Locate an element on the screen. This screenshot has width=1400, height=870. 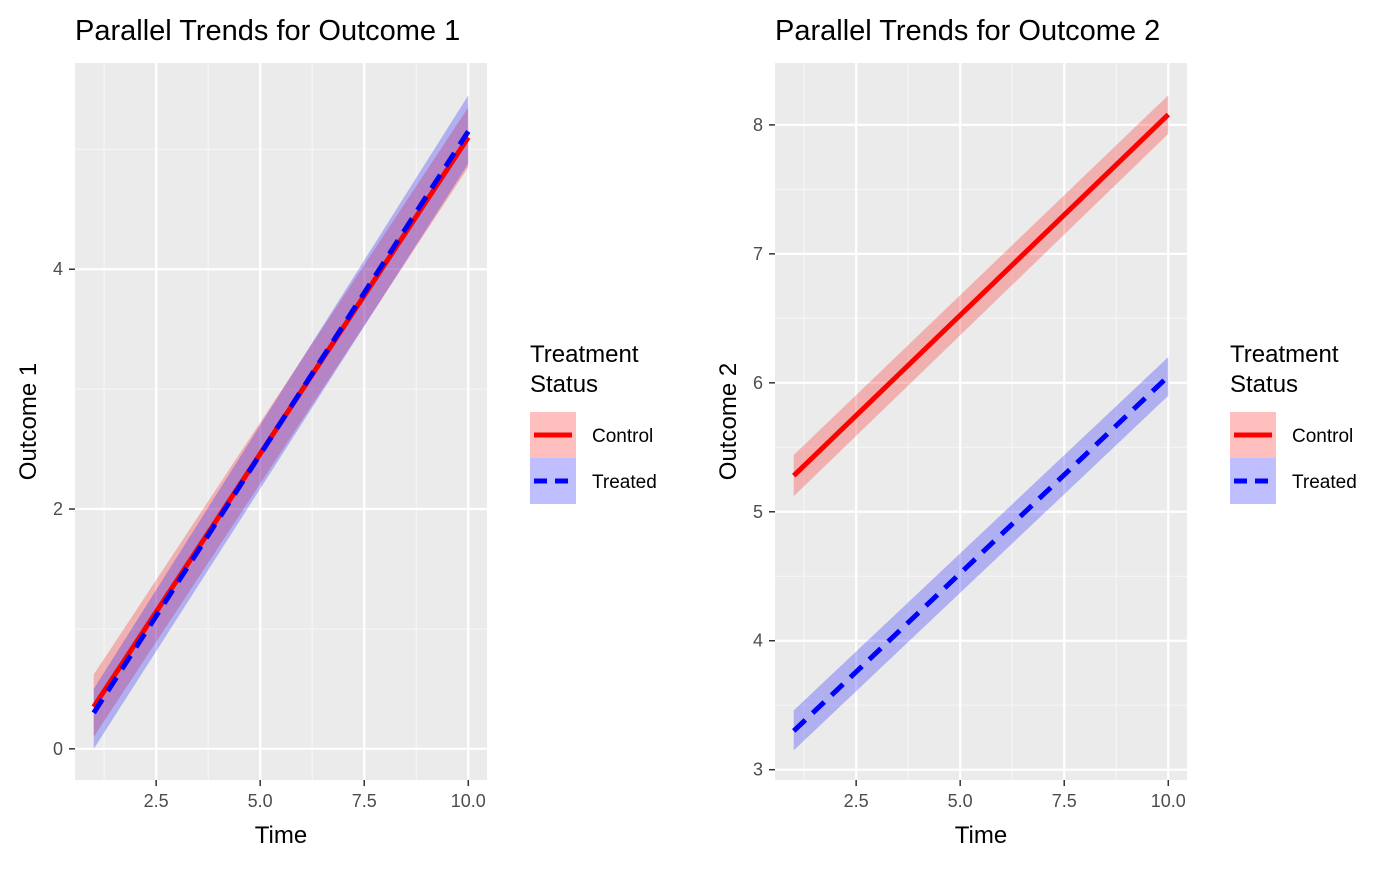
confidence-band-treated is located at coordinates (981, 554).